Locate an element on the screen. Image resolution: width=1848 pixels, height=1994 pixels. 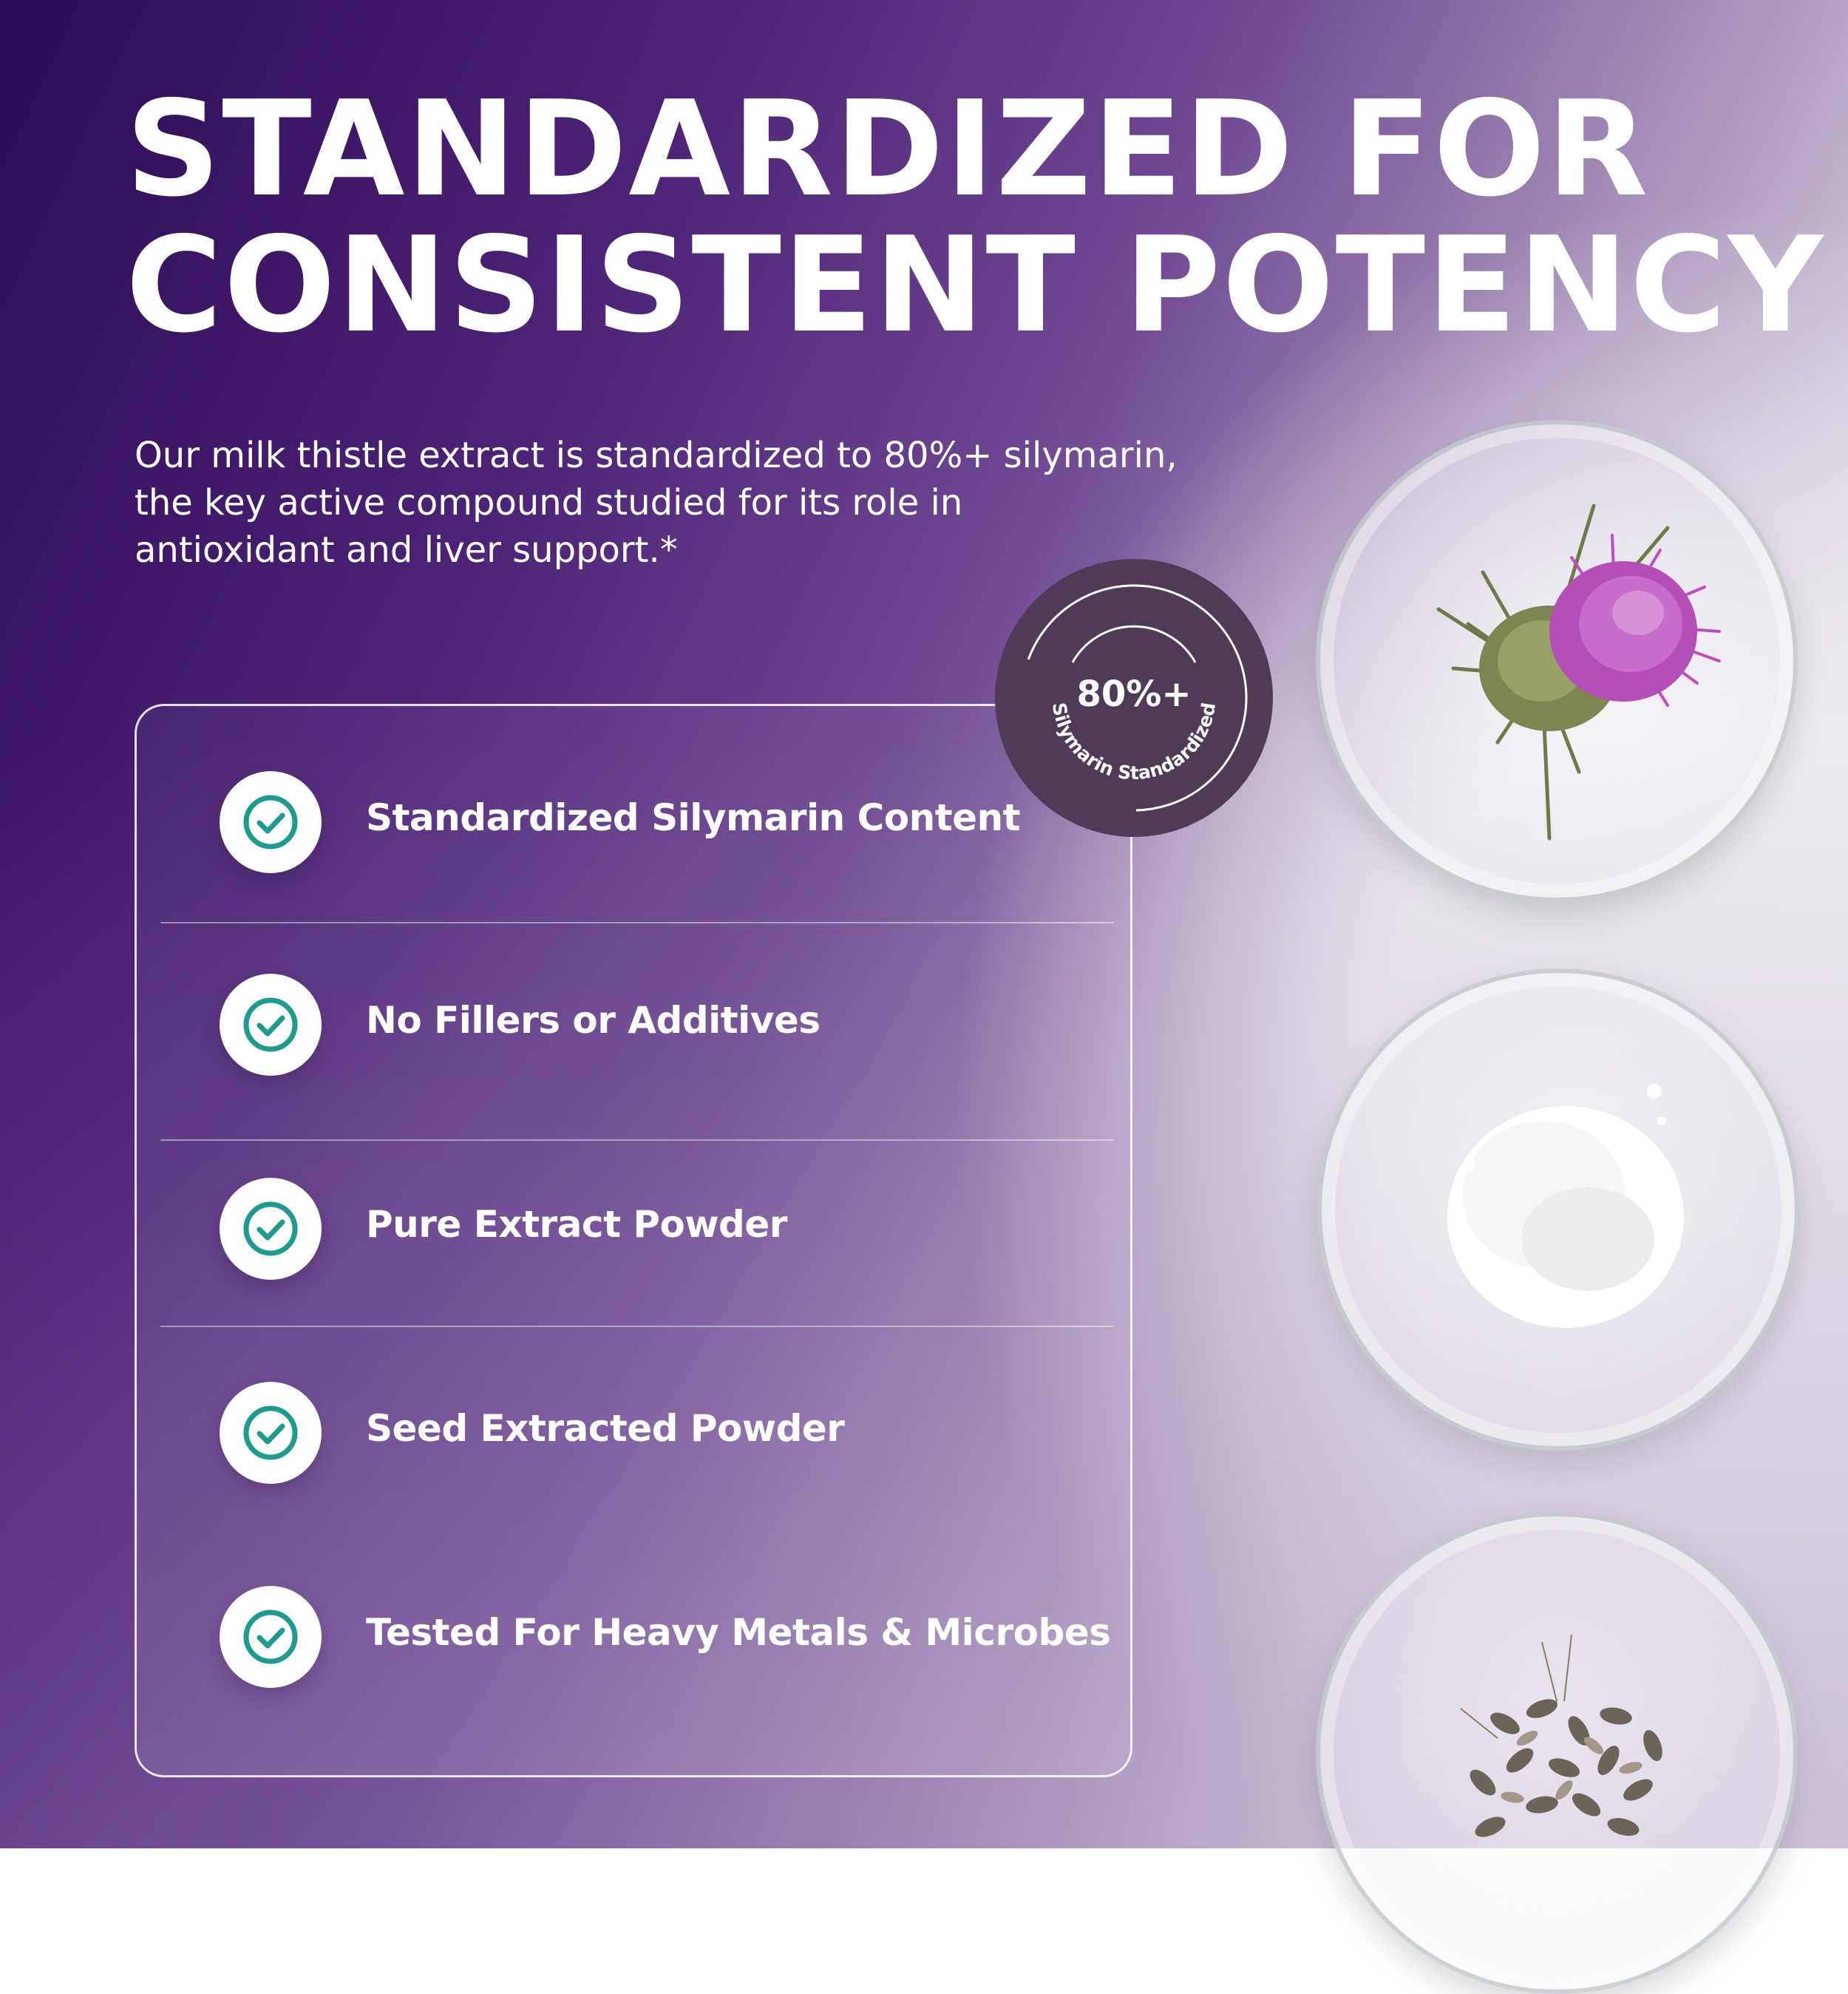
feature-item: Tested For Heavy Metals & Microbes is located at coordinates (636, 1637).